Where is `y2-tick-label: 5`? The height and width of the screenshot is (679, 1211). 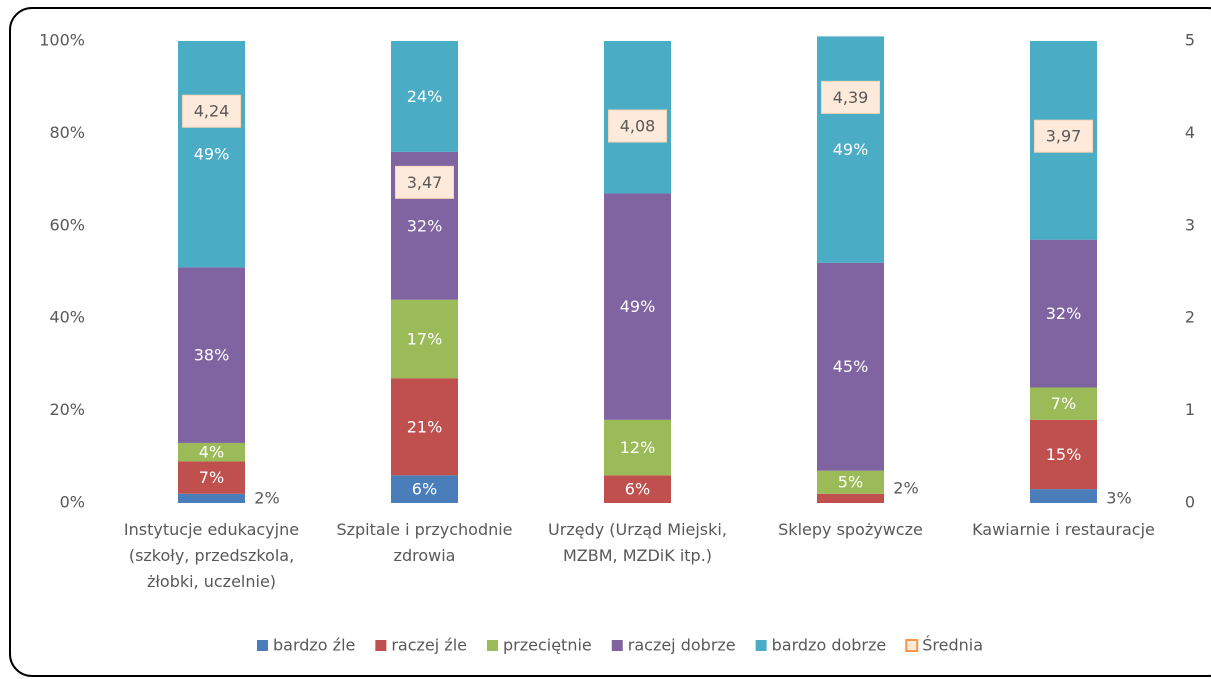 y2-tick-label: 5 is located at coordinates (1190, 40).